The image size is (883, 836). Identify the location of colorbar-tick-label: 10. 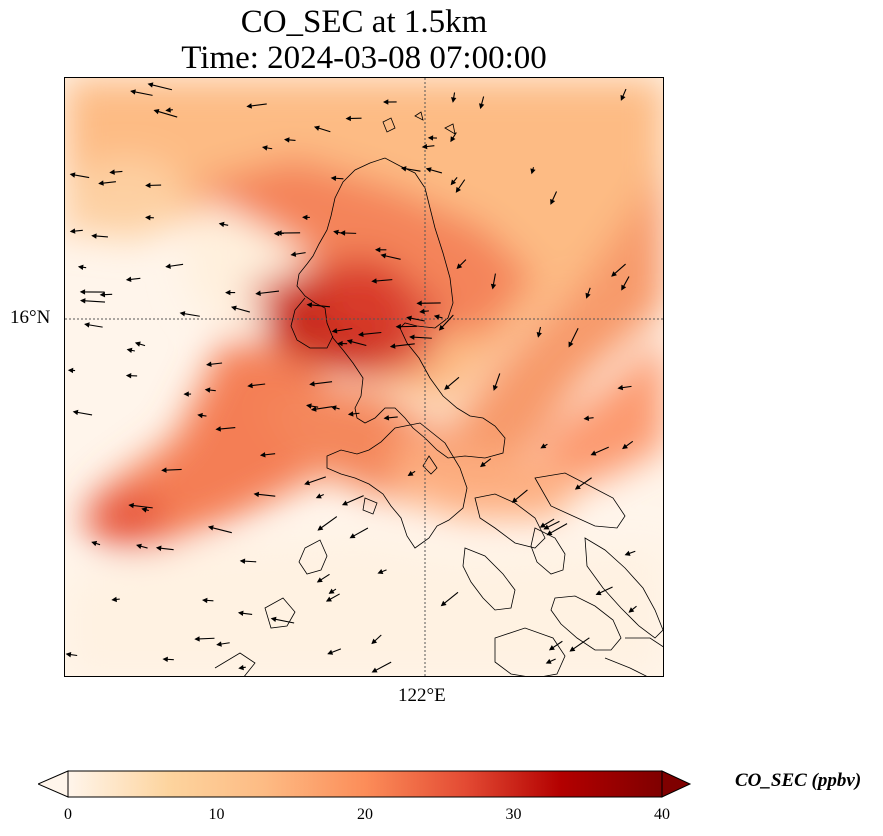
(216, 814).